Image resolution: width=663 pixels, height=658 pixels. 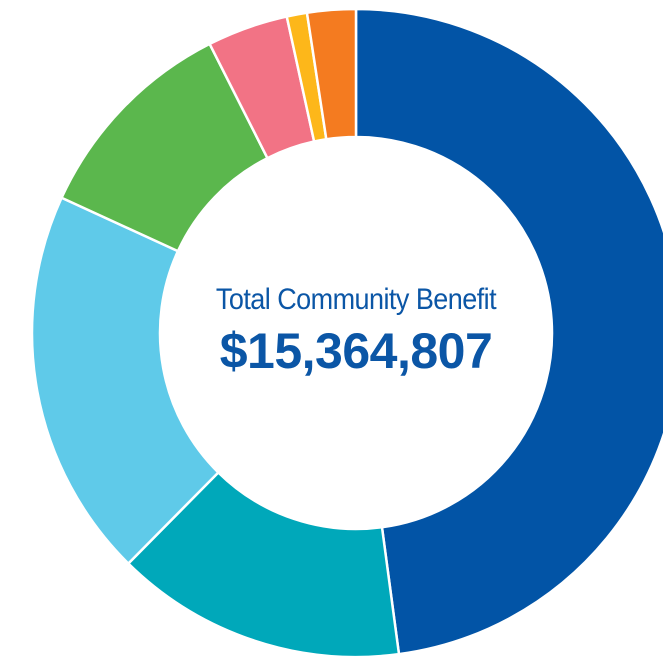 What do you see at coordinates (356, 351) in the screenshot?
I see `center-value: $15,364,807` at bounding box center [356, 351].